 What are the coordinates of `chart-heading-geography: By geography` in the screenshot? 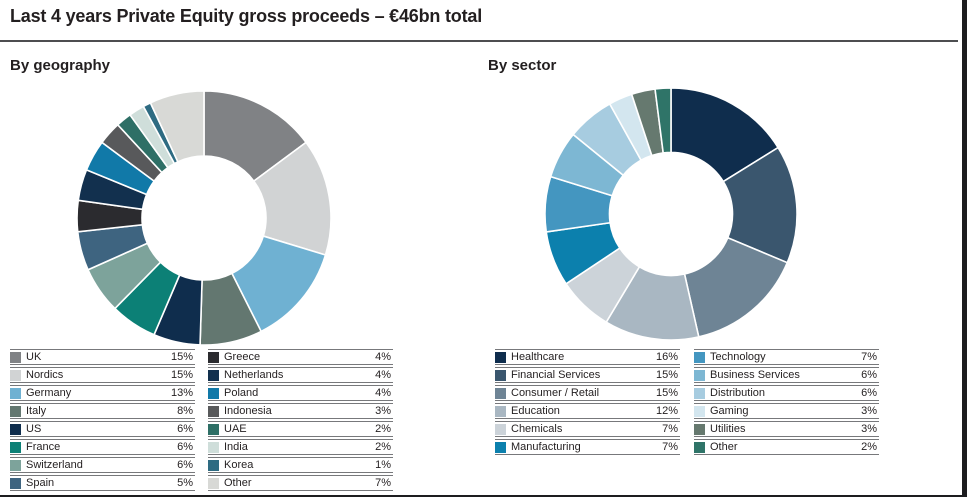 It's located at (60, 65).